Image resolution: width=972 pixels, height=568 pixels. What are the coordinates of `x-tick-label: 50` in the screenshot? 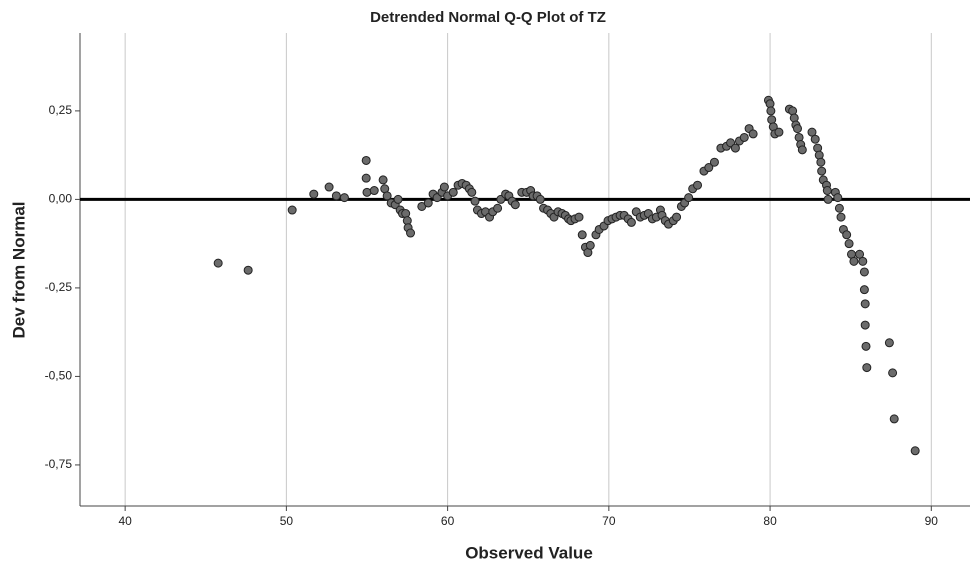 It's located at (287, 521).